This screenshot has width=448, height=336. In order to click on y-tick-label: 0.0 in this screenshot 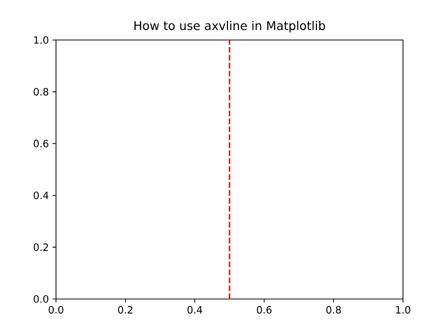, I will do `click(41, 299)`.